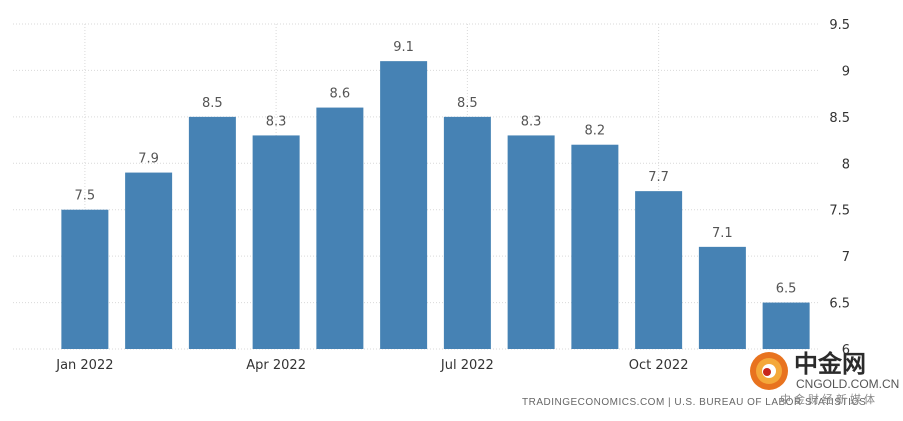 Image resolution: width=903 pixels, height=421 pixels. Describe the element at coordinates (276, 365) in the screenshot. I see `x-tick-label: Apr 2022` at that location.